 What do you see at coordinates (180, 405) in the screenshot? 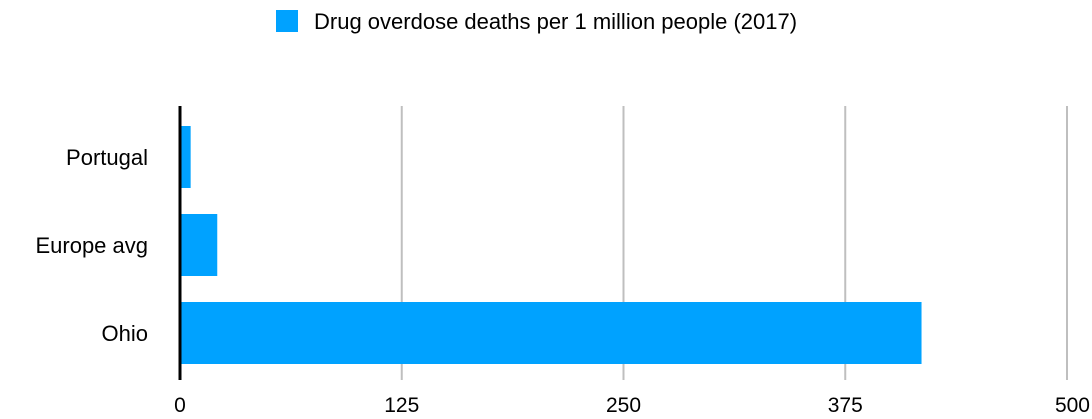
I see `x-tick-label: 0` at bounding box center [180, 405].